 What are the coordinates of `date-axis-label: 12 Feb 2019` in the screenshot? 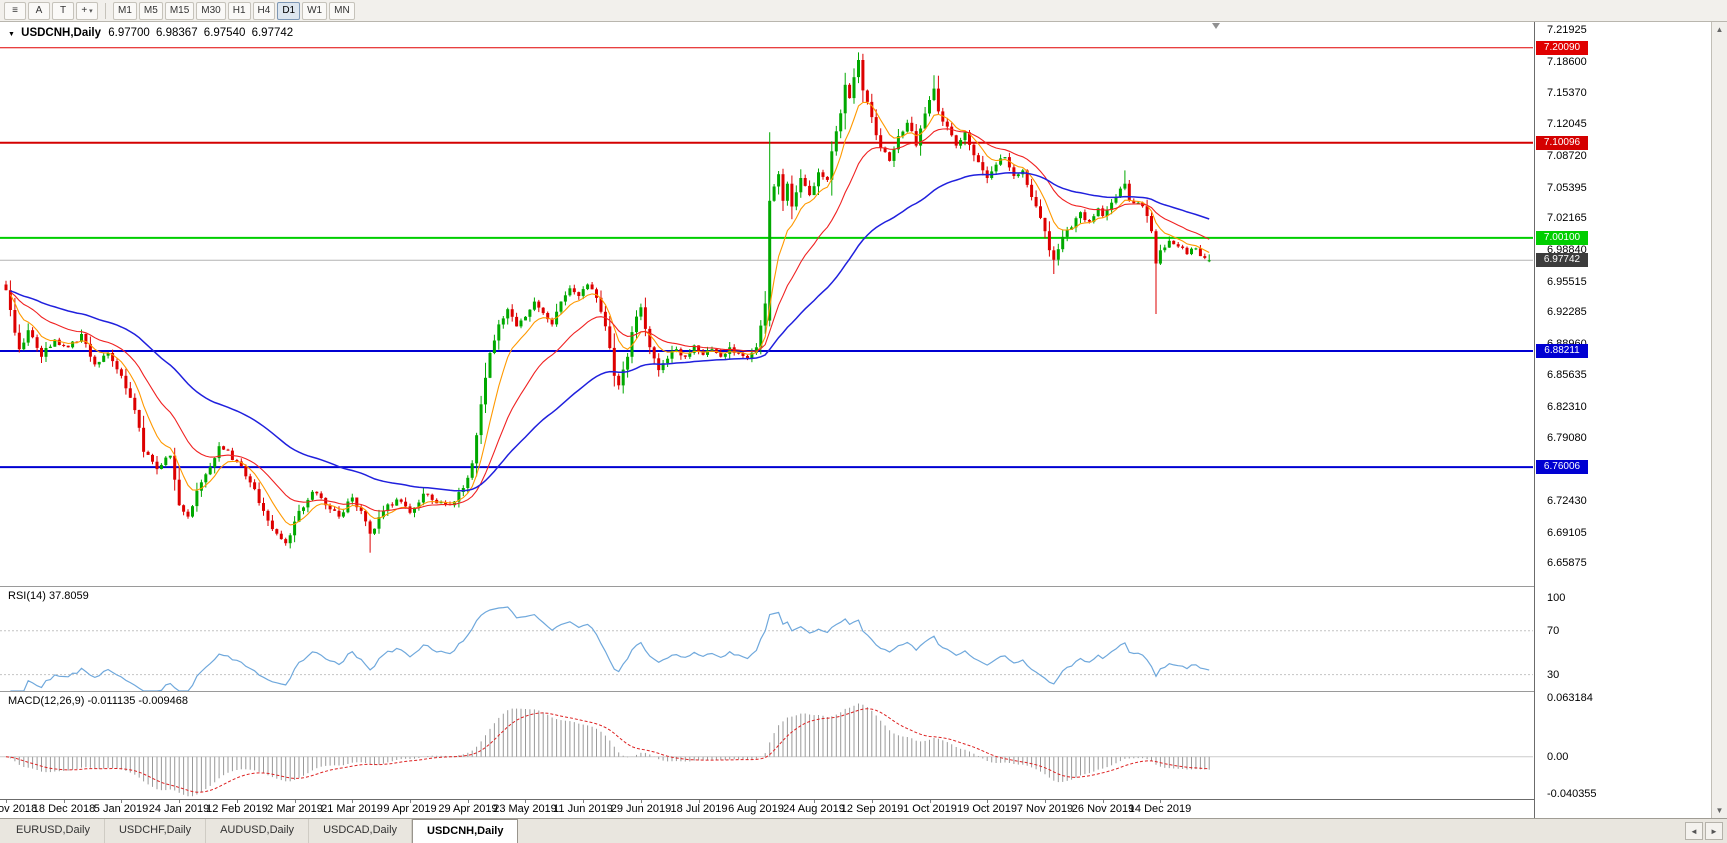 It's located at (237, 809).